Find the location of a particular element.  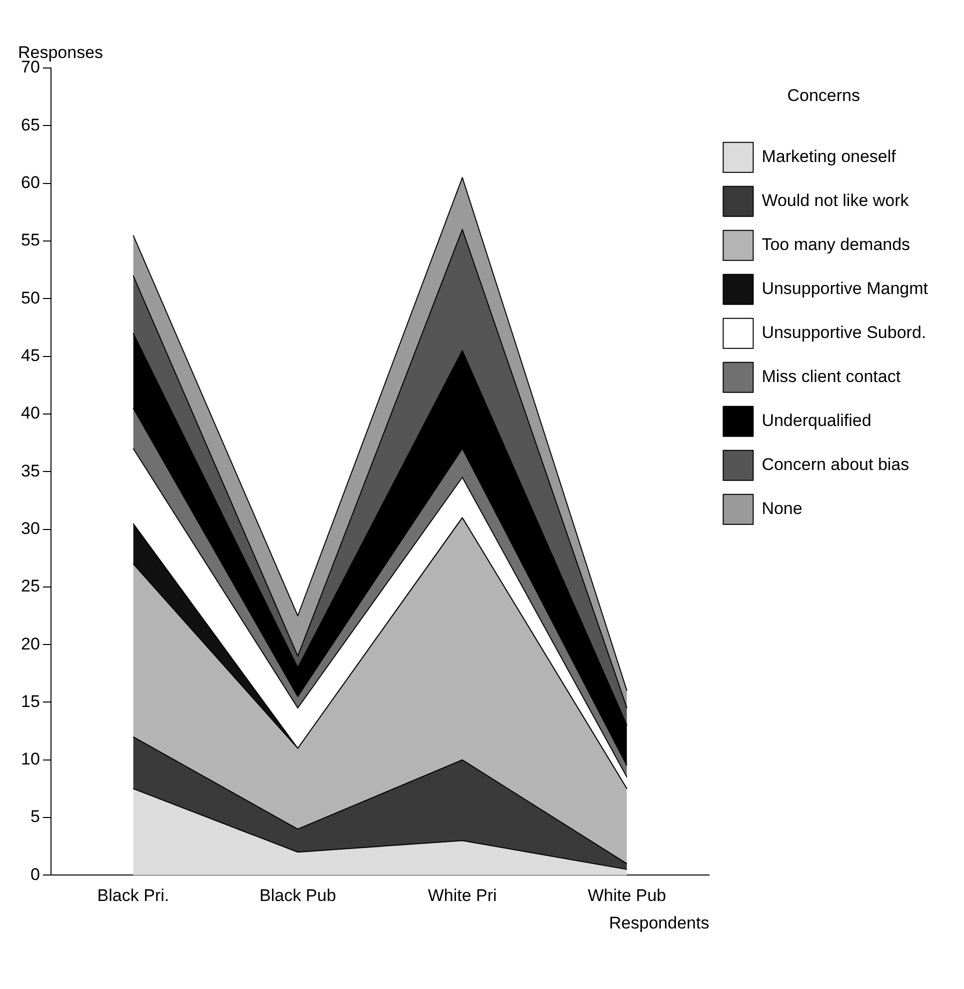

y-tick-label: 20 is located at coordinates (30, 644).